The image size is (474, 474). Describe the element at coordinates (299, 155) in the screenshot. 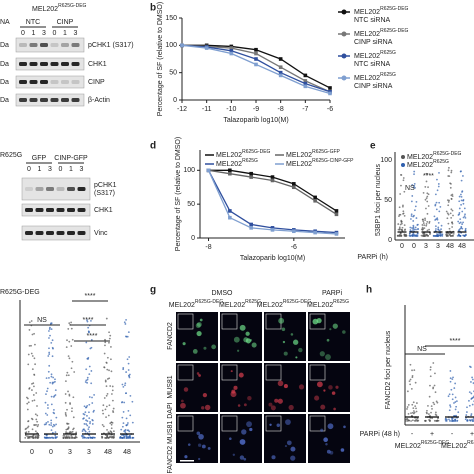

I see `cell-name: MEL202` at that location.